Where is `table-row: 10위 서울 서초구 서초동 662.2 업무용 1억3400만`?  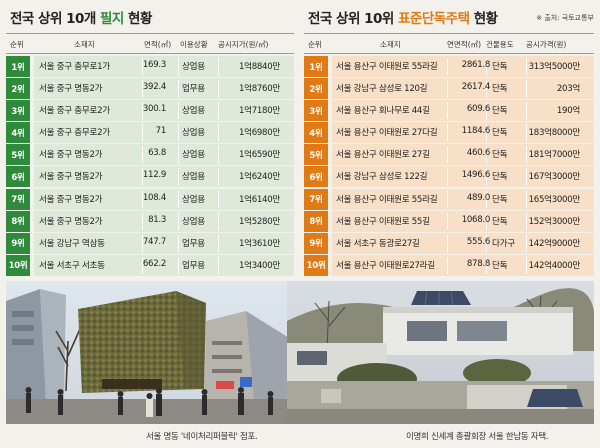 table-row: 10위 서울 서초구 서초동 662.2 업무용 1억3400만 is located at coordinates (150, 265).